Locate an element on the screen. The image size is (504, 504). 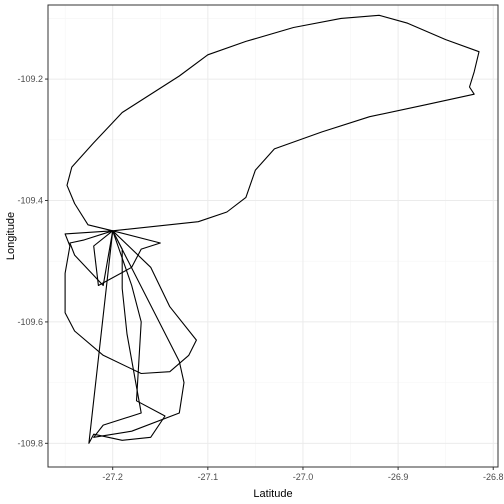
x-axis-ticks: -27.2 -27.1 -27.0 -26.9 -26.8 is located at coordinates (303, 474).